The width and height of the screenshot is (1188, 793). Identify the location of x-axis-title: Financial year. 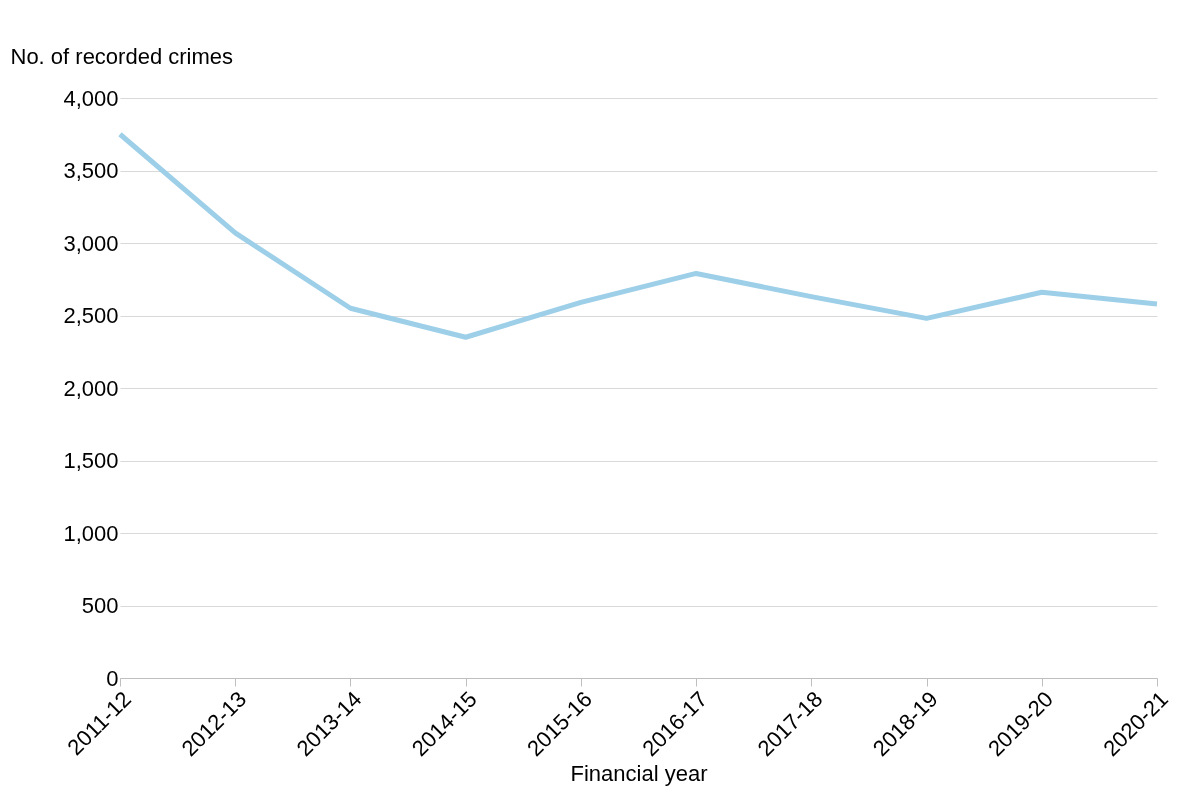
(639, 774).